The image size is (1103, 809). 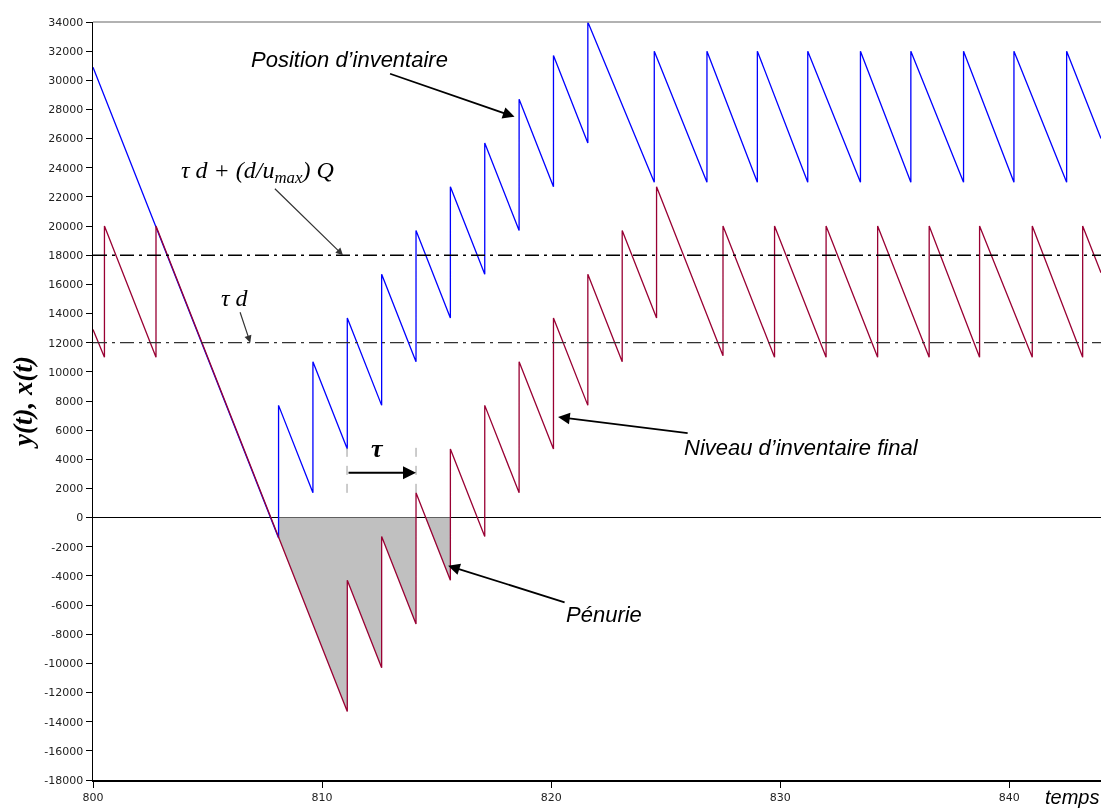 What do you see at coordinates (801, 447) in the screenshot?
I see `annotation: Niveau d’inventaire final` at bounding box center [801, 447].